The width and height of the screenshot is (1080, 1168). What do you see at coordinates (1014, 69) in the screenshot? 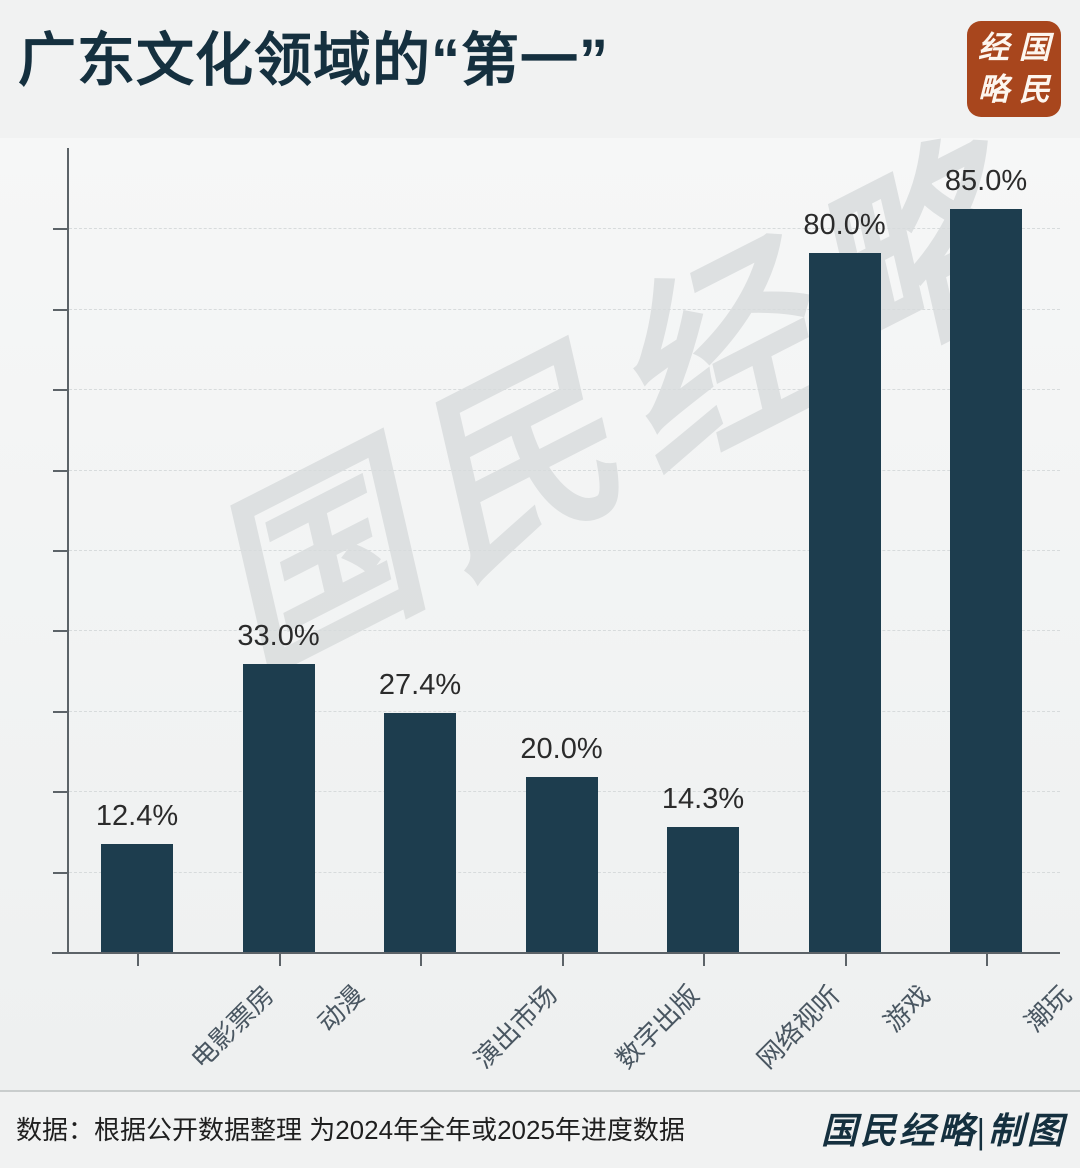
I see `brand-logo-badge: 经 国 略 民` at bounding box center [1014, 69].